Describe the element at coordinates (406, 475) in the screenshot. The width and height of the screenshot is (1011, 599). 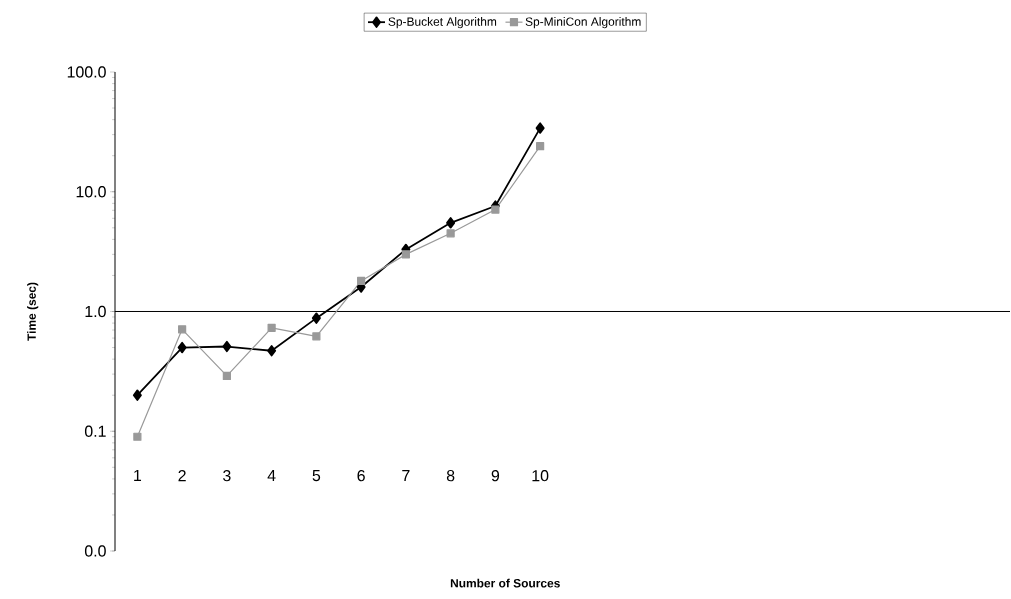
I see `x-tick-label: 7` at that location.